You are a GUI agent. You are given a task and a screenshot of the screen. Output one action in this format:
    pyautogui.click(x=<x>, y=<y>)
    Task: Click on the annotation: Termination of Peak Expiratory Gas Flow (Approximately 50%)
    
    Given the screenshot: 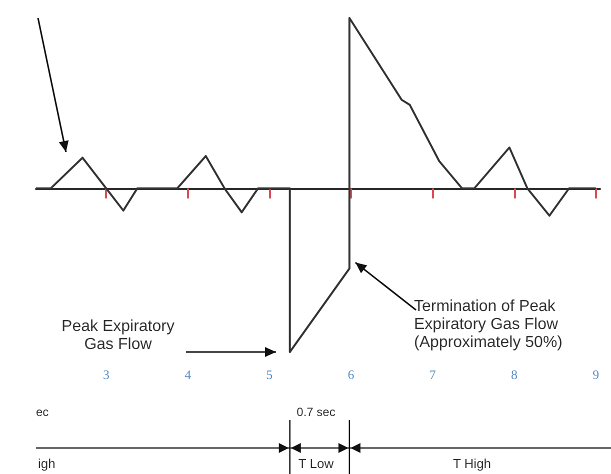 What is the action you would take?
    pyautogui.click(x=489, y=325)
    